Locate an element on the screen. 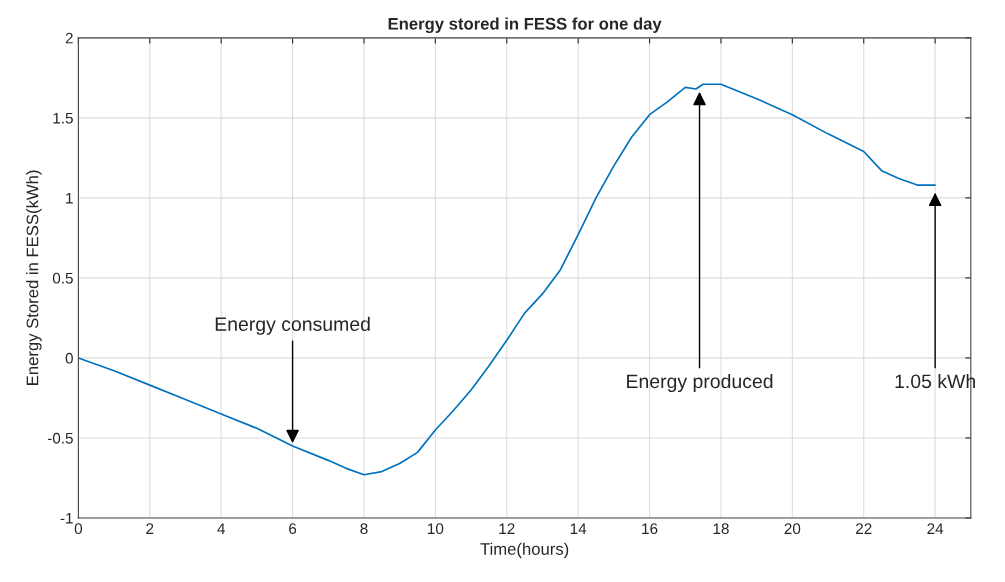 The image size is (1005, 582). chart-title: Energy stored in FESS for one day is located at coordinates (525, 25).